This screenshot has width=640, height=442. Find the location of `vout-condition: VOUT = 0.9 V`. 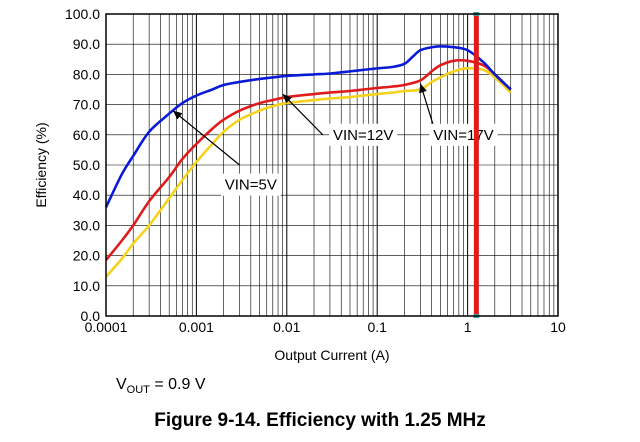

vout-condition: VOUT = 0.9 V is located at coordinates (161, 386).